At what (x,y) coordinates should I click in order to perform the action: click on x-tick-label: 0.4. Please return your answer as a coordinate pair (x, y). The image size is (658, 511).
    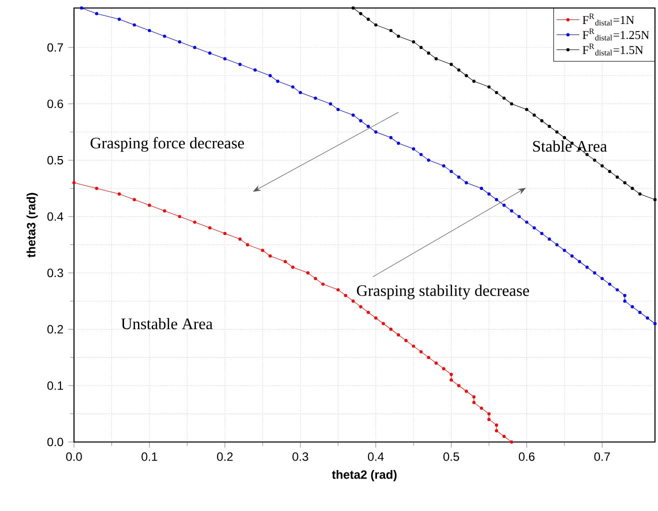
    Looking at the image, I should click on (376, 456).